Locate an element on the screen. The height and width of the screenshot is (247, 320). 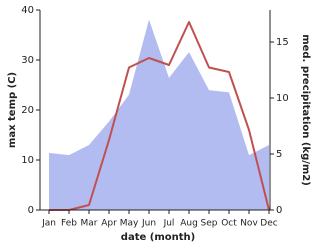
x-tick-label: May is located at coordinates (129, 224).